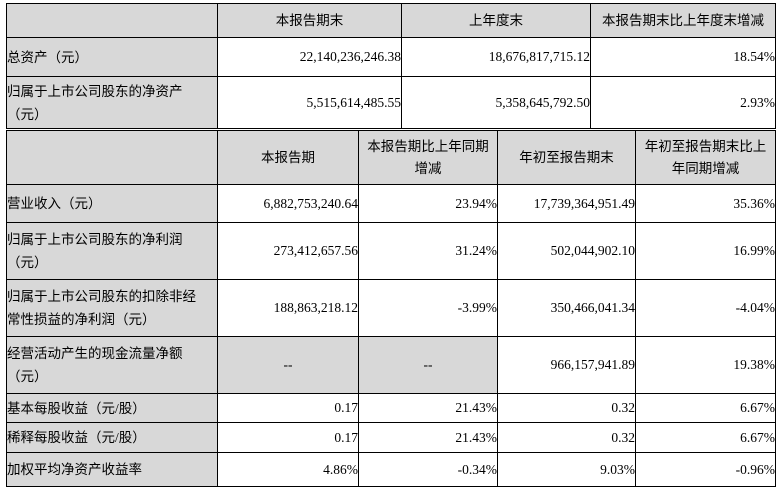  Describe the element at coordinates (705, 203) in the screenshot. I see `cell-value: 35.36%` at that location.